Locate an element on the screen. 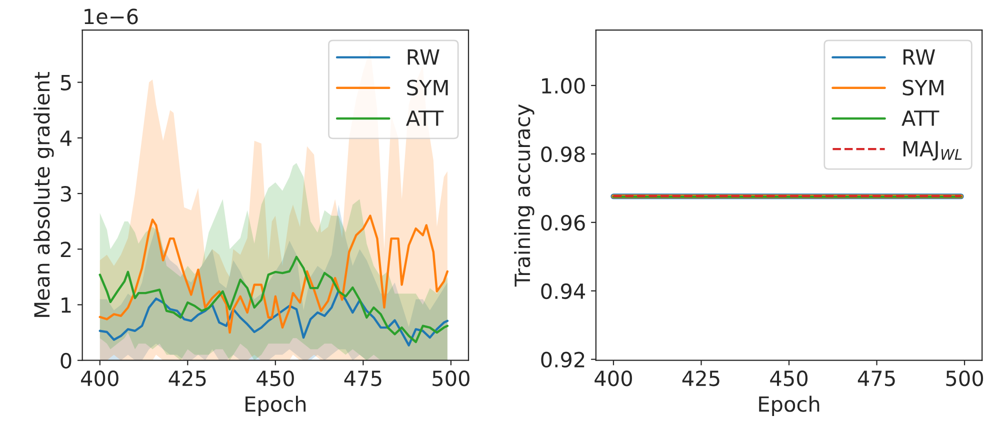  y-tick-label: 0 is located at coordinates (66, 360).